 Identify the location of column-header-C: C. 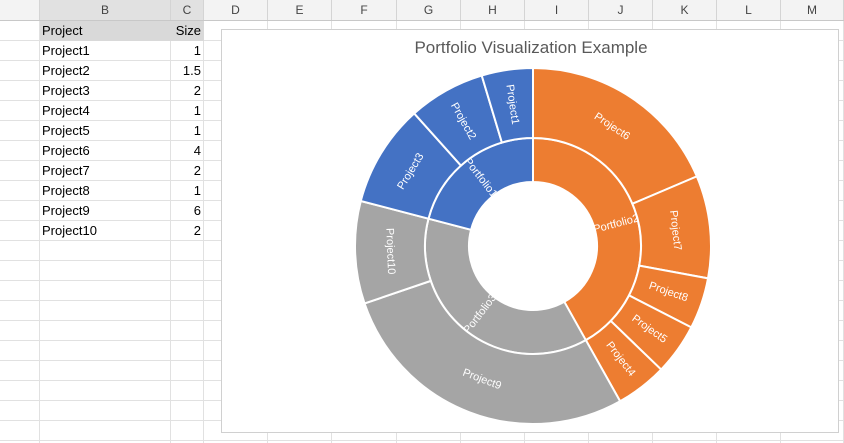
(187, 10).